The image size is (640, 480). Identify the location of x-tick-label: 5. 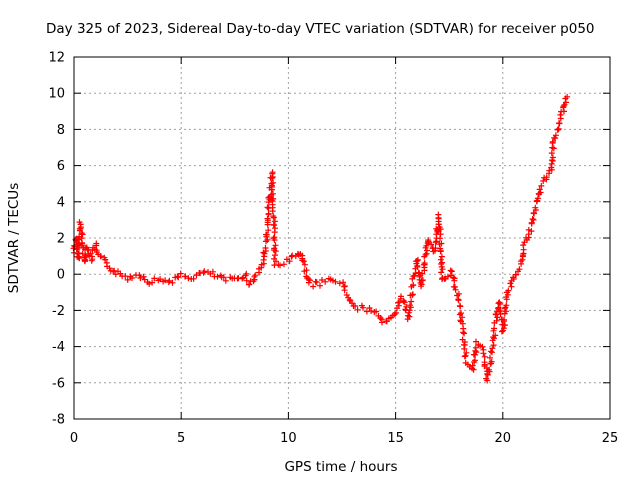
(181, 438).